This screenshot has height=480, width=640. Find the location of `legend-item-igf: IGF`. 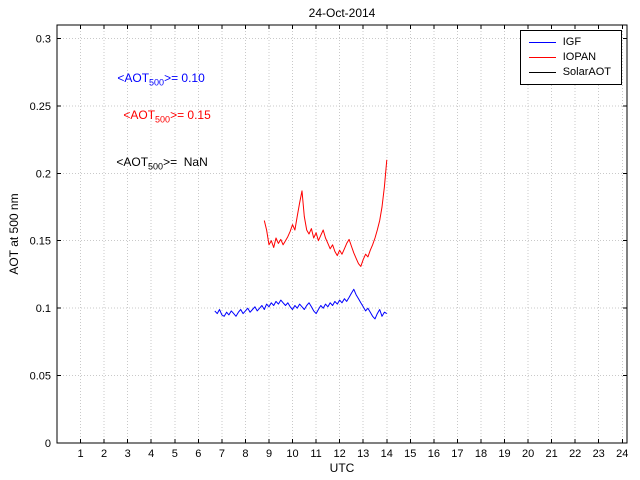

legend-item-igf: IGF is located at coordinates (569, 42).